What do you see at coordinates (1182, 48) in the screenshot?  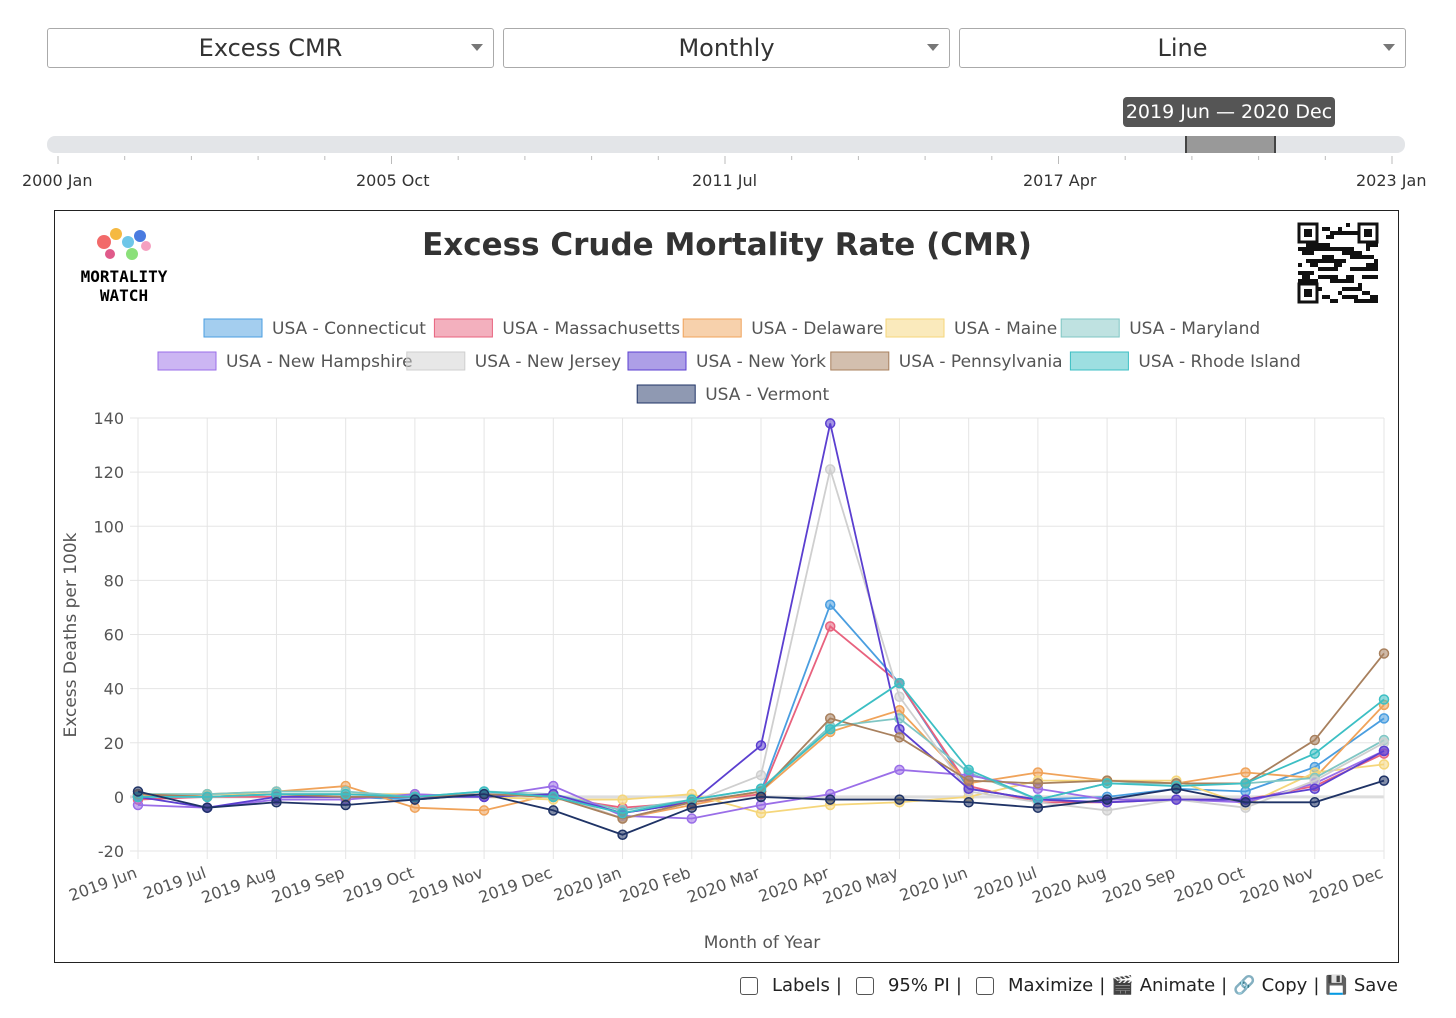 I see `chart-type-select: Line` at bounding box center [1182, 48].